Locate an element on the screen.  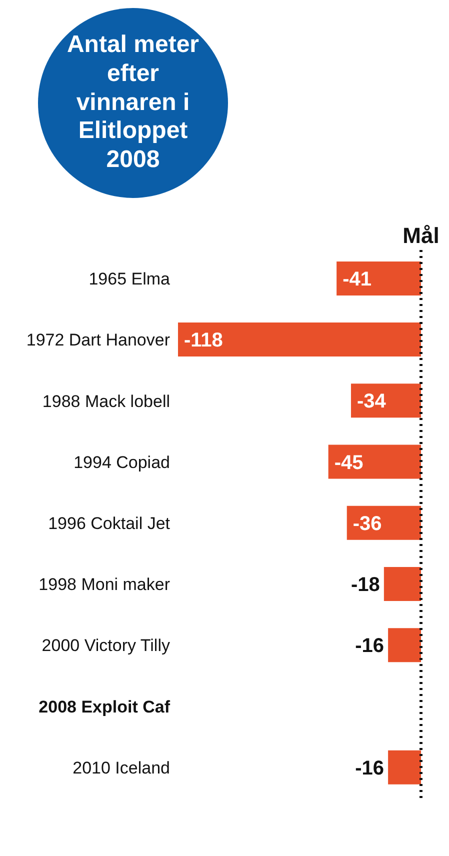
data-label: -118 is located at coordinates (203, 341).